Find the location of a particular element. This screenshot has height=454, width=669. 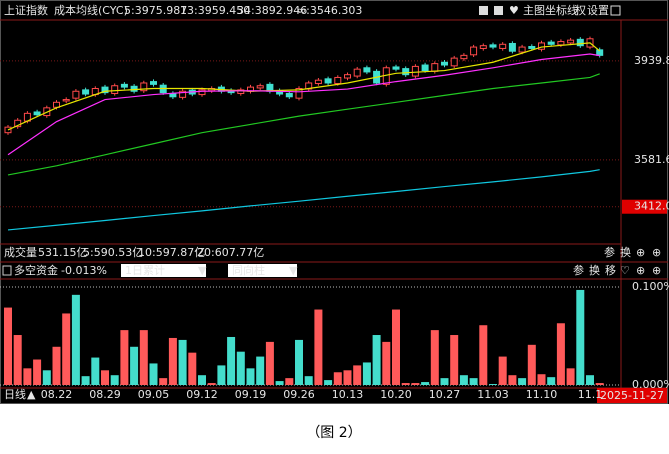

toolbar-button: 主图 is located at coordinates (534, 10).